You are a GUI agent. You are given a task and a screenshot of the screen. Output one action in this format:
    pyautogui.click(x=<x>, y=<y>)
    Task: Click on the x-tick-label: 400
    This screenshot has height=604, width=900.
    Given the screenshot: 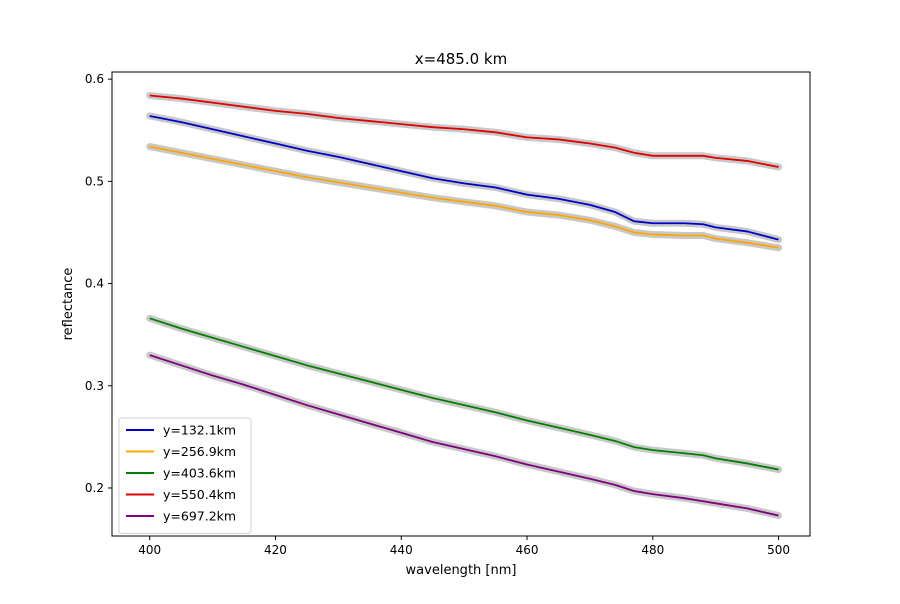 What is the action you would take?
    pyautogui.click(x=149, y=550)
    